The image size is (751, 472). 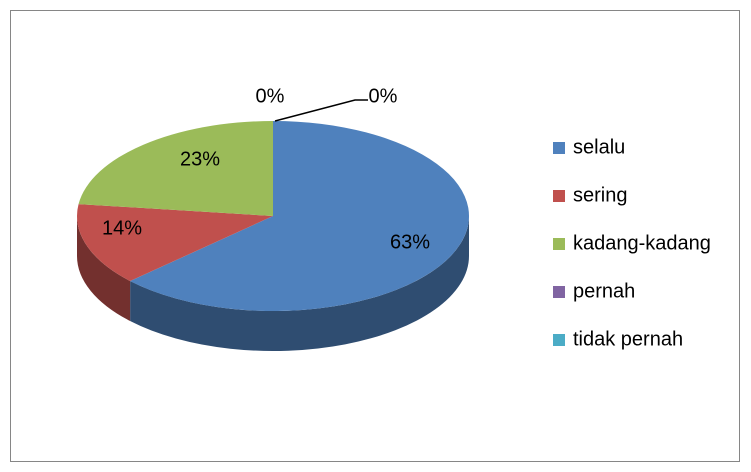 I want to click on legend-label: tidak pernah, so click(x=628, y=339).